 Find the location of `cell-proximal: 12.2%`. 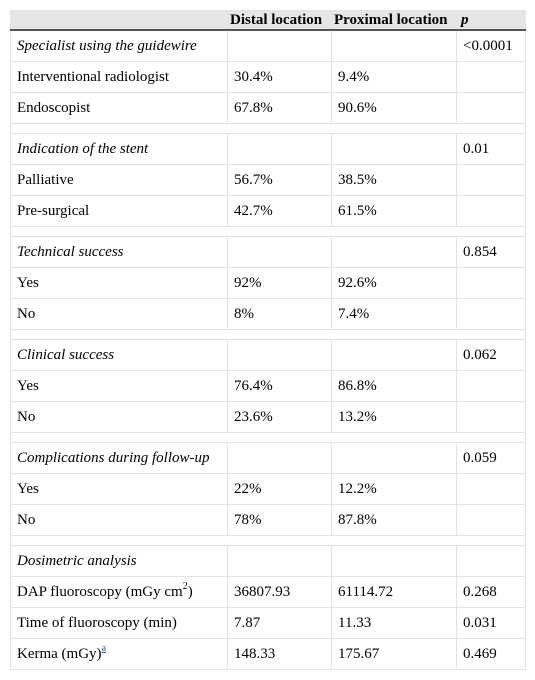

cell-proximal: 12.2% is located at coordinates (394, 489).